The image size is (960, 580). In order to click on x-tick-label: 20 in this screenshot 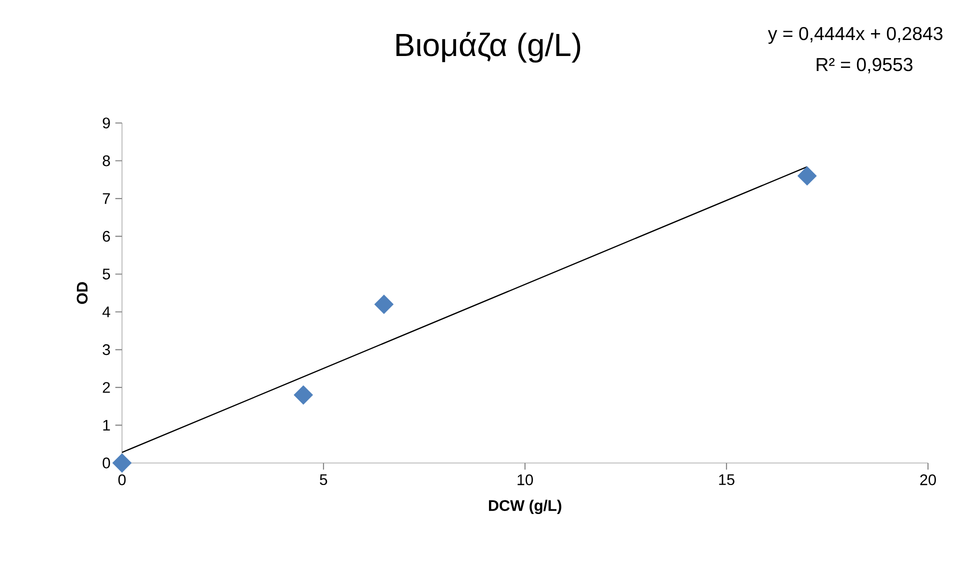, I will do `click(928, 480)`.